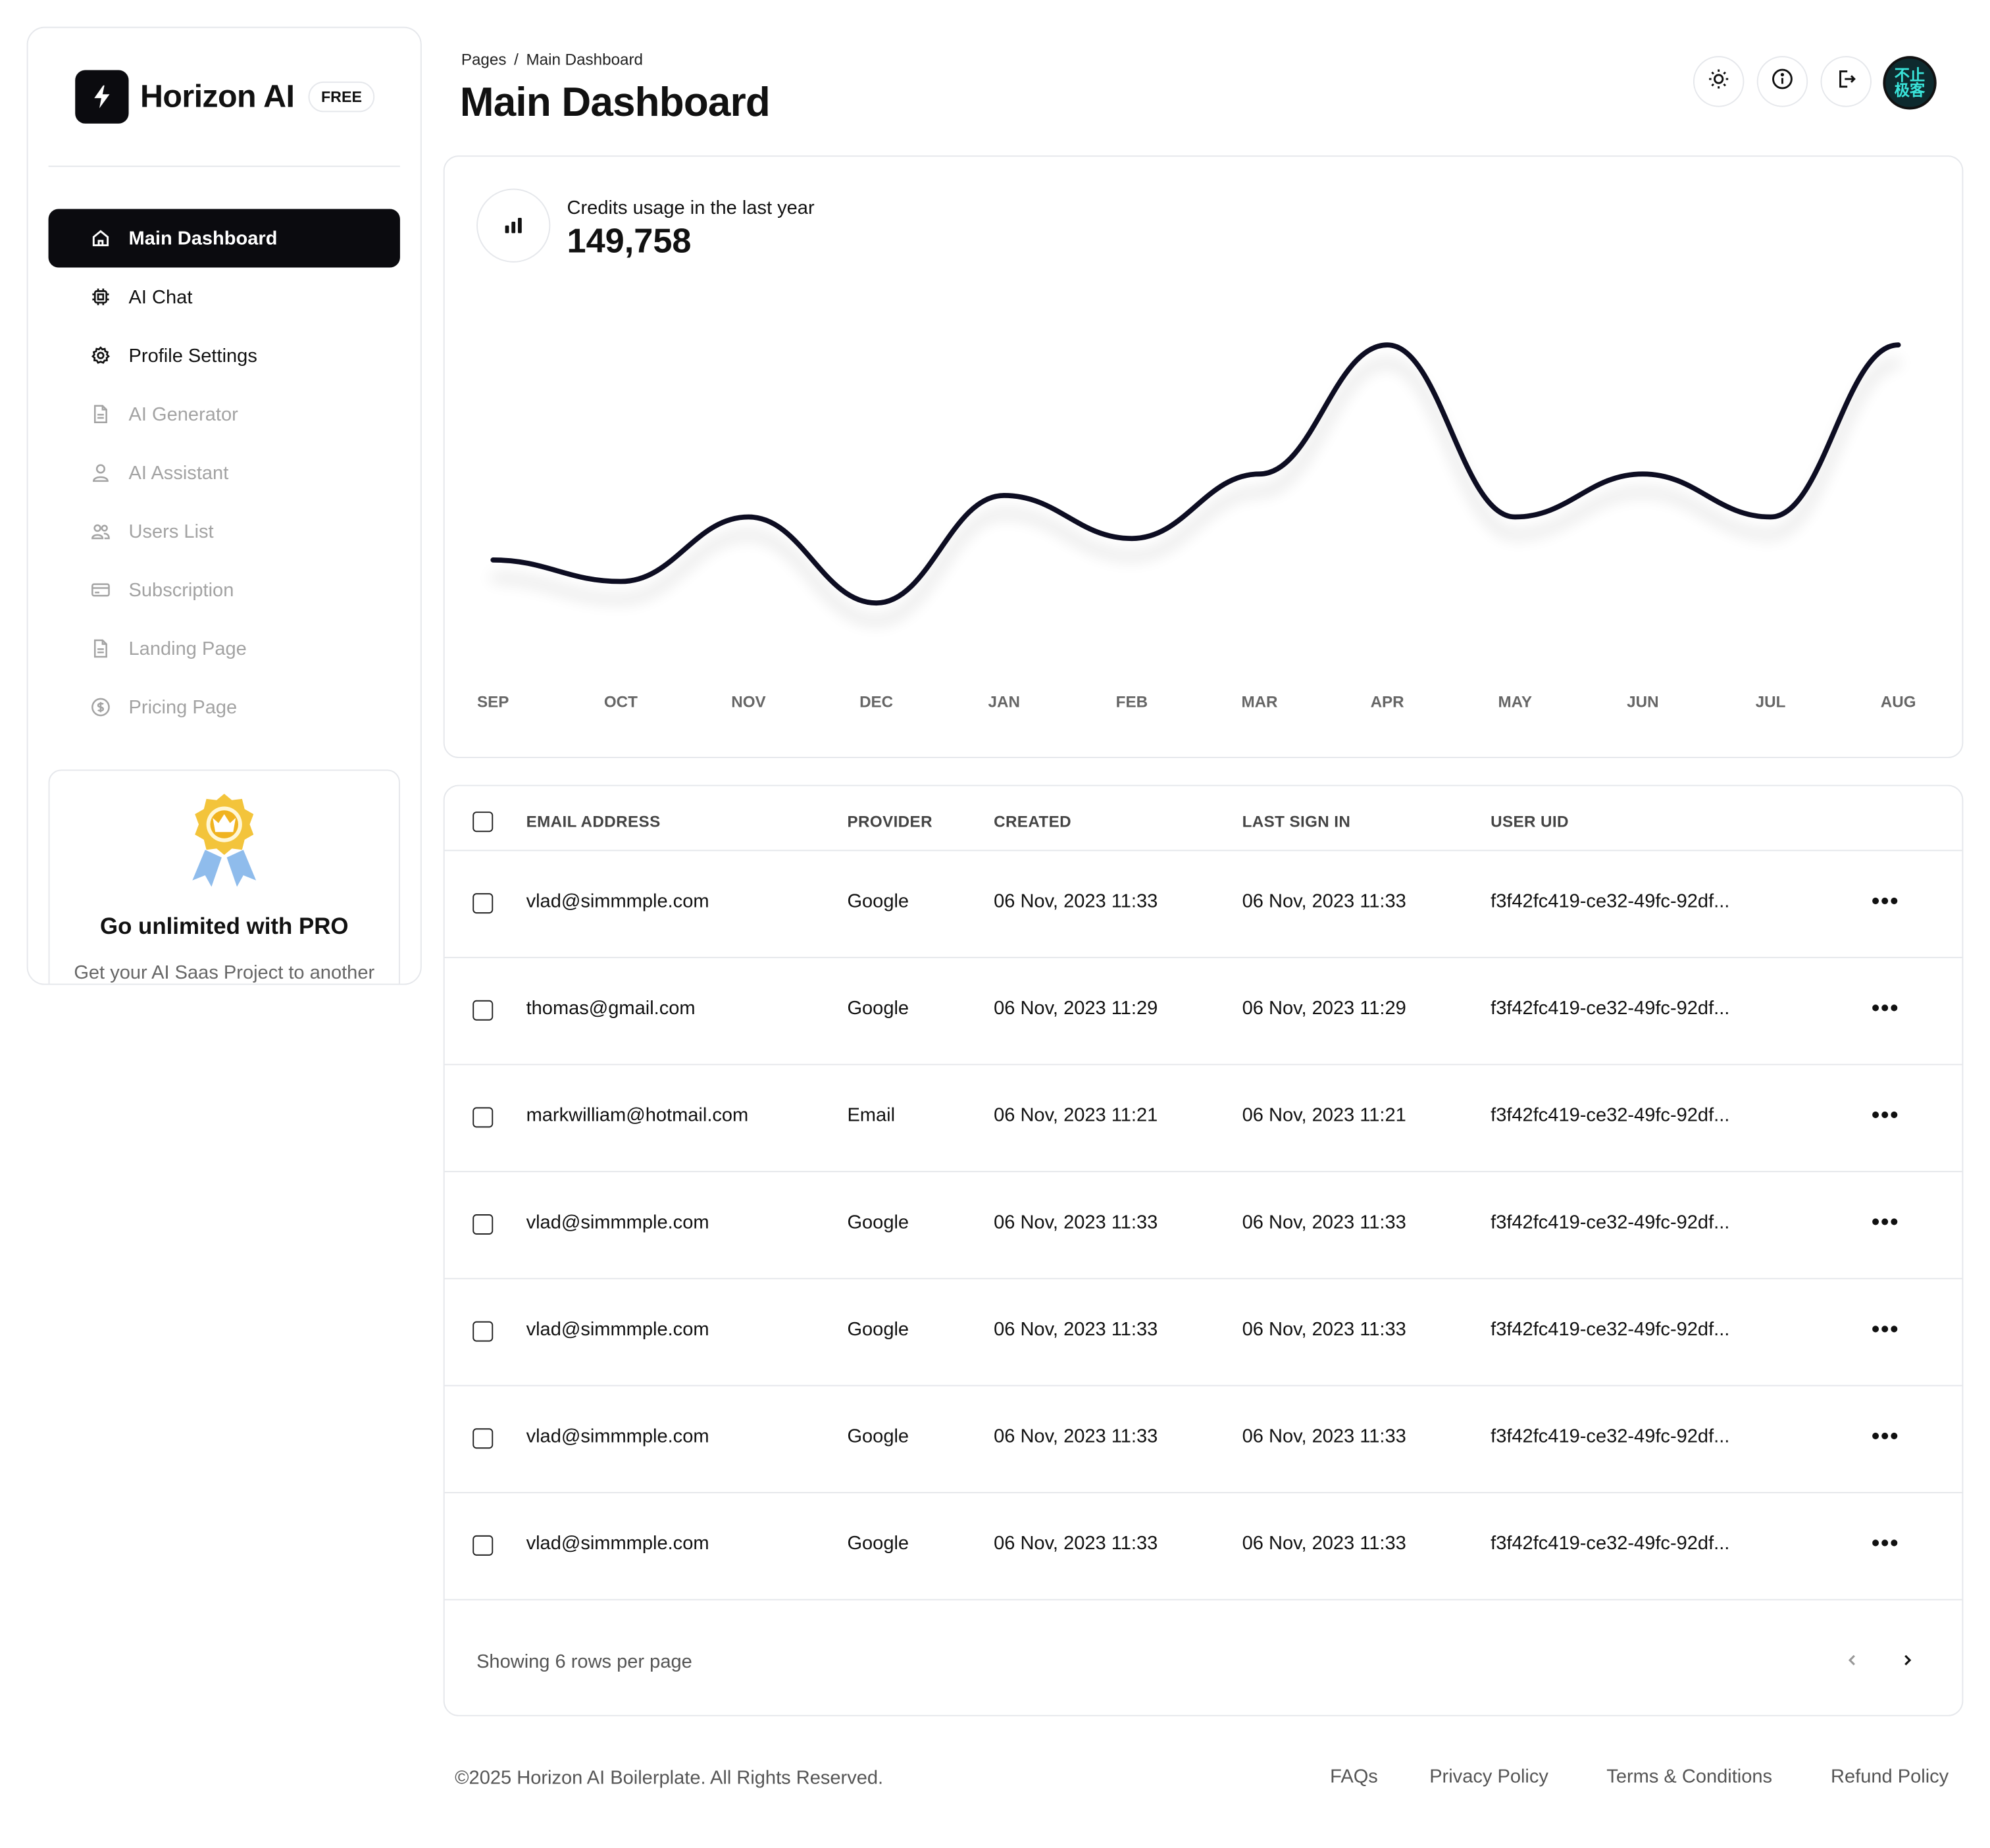 The image size is (1990, 1848). What do you see at coordinates (1771, 702) in the screenshot?
I see `x-tick-label: JUL` at bounding box center [1771, 702].